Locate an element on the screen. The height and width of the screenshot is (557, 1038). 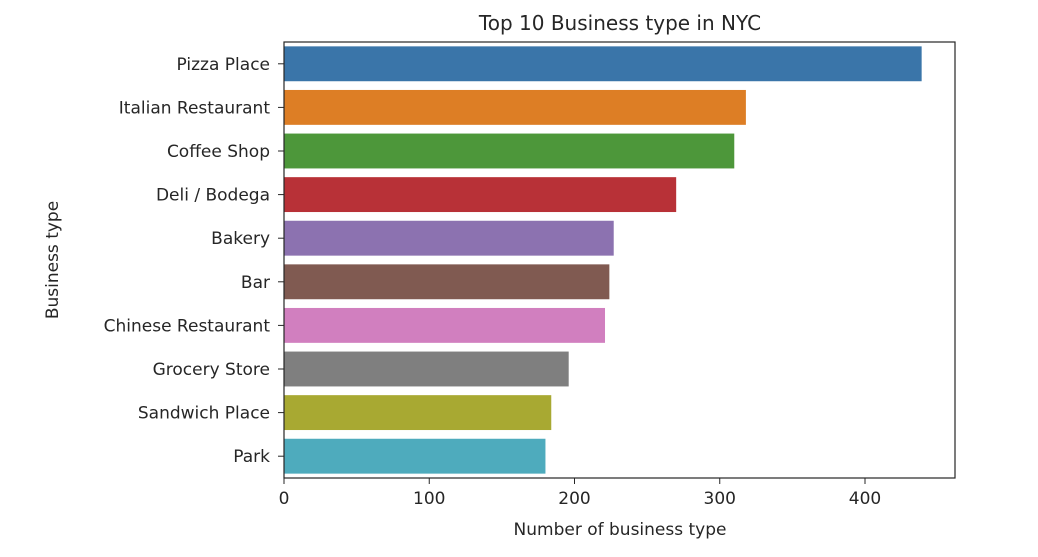
y-tick-label: Italian Restaurant is located at coordinates (195, 108).